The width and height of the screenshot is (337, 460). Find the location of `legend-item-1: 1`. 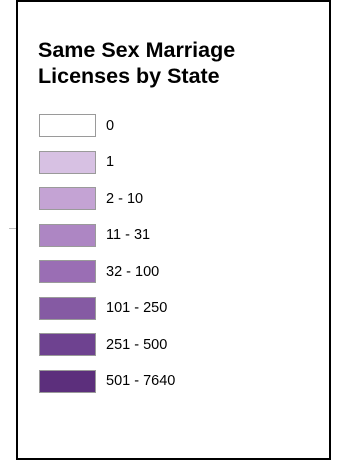

legend-item-1: 1 is located at coordinates (107, 162).